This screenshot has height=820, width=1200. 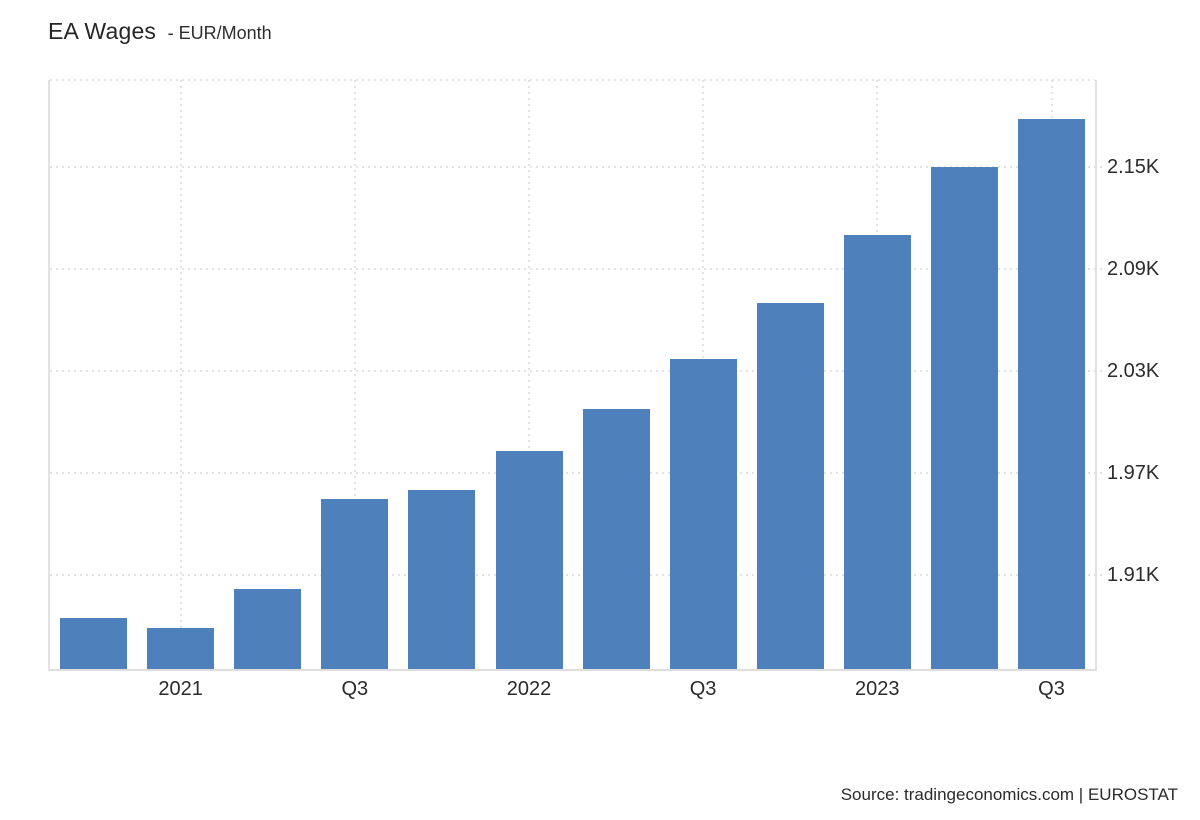 What do you see at coordinates (219, 33) in the screenshot?
I see `chart-subtitle: - EUR/Month` at bounding box center [219, 33].